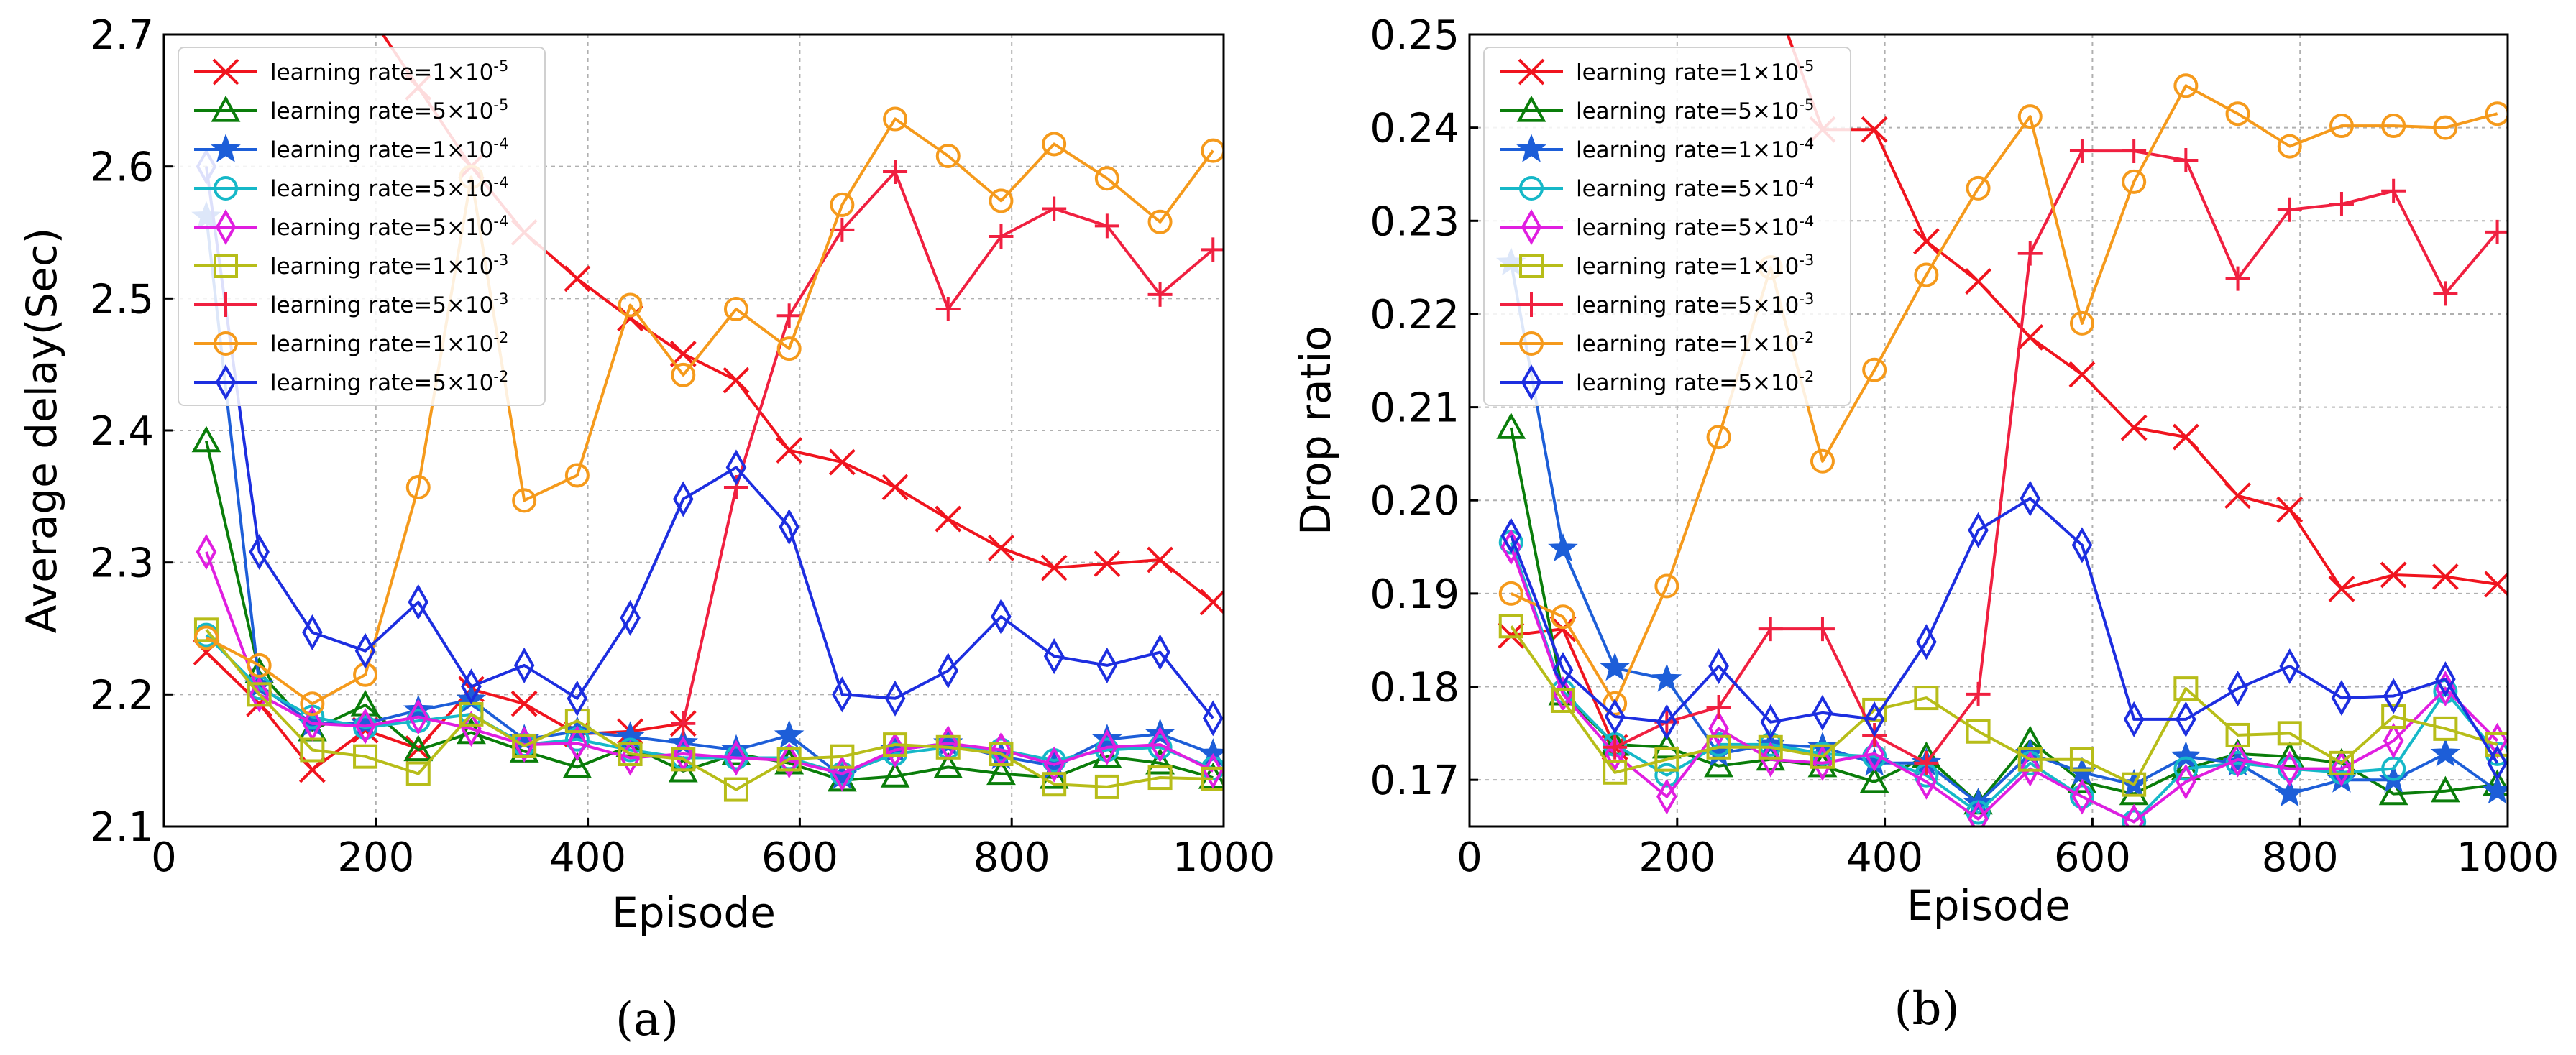 This screenshot has height=1055, width=2576. What do you see at coordinates (1676, 858) in the screenshot?
I see `x-tick-label: 200` at bounding box center [1676, 858].